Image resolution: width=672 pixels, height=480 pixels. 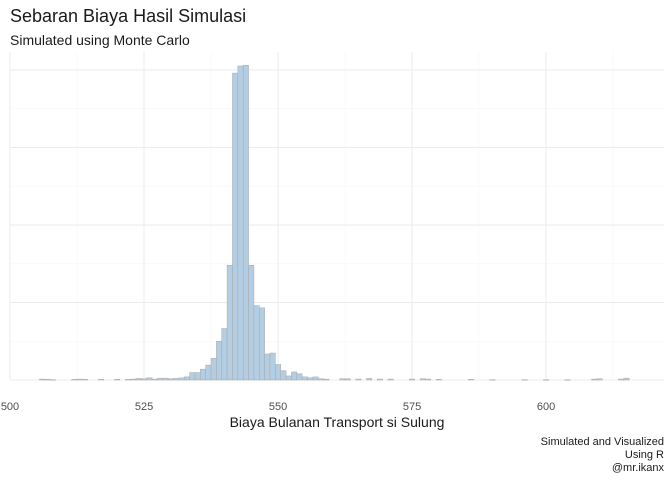 I want to click on x-tick-label: 525, so click(x=144, y=407).